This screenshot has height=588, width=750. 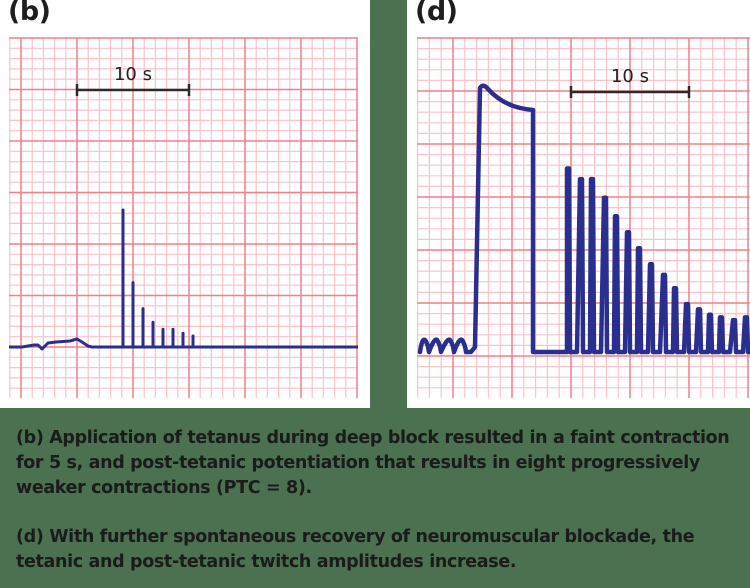 I want to click on panel-b-label: (b), so click(x=29, y=13).